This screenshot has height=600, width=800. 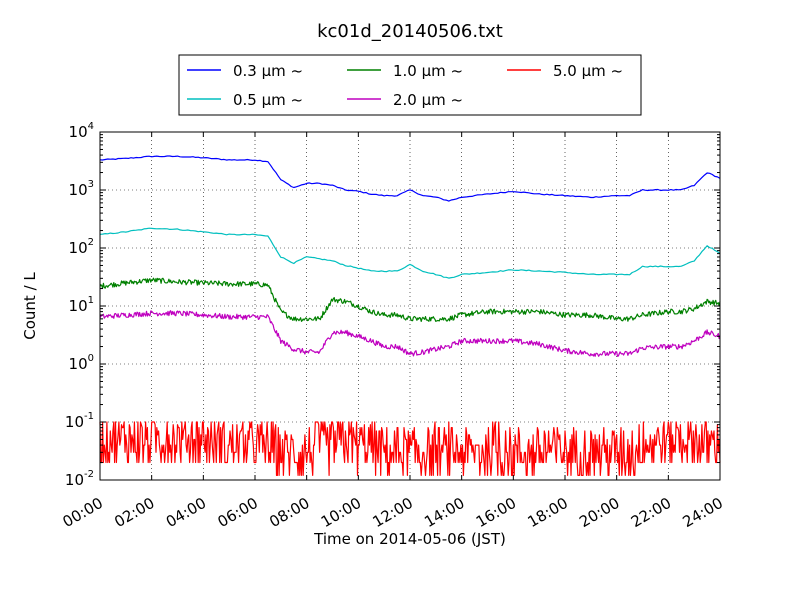 What do you see at coordinates (134, 512) in the screenshot?
I see `x-tick-label: 02:00` at bounding box center [134, 512].